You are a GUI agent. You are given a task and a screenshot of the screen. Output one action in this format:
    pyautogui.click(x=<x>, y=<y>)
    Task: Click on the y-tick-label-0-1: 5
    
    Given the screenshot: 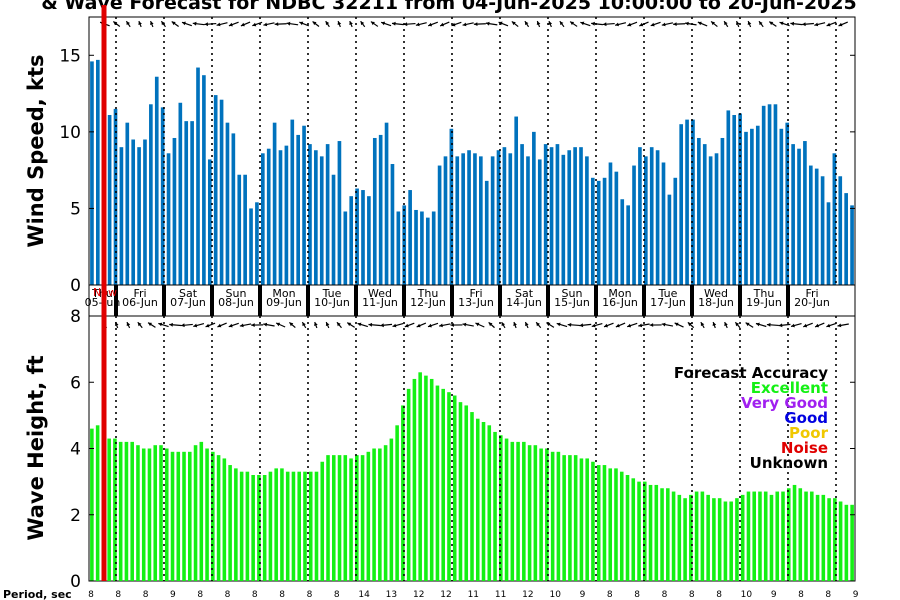 What is the action you would take?
    pyautogui.click(x=75, y=209)
    